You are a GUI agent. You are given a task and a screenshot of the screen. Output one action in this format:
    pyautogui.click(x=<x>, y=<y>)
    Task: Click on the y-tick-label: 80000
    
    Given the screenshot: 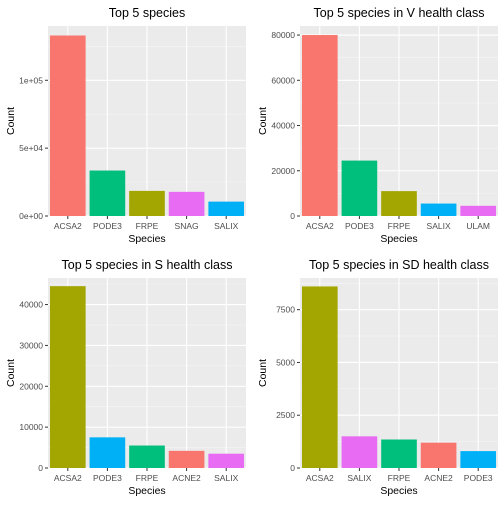 What is the action you would take?
    pyautogui.click(x=283, y=35)
    